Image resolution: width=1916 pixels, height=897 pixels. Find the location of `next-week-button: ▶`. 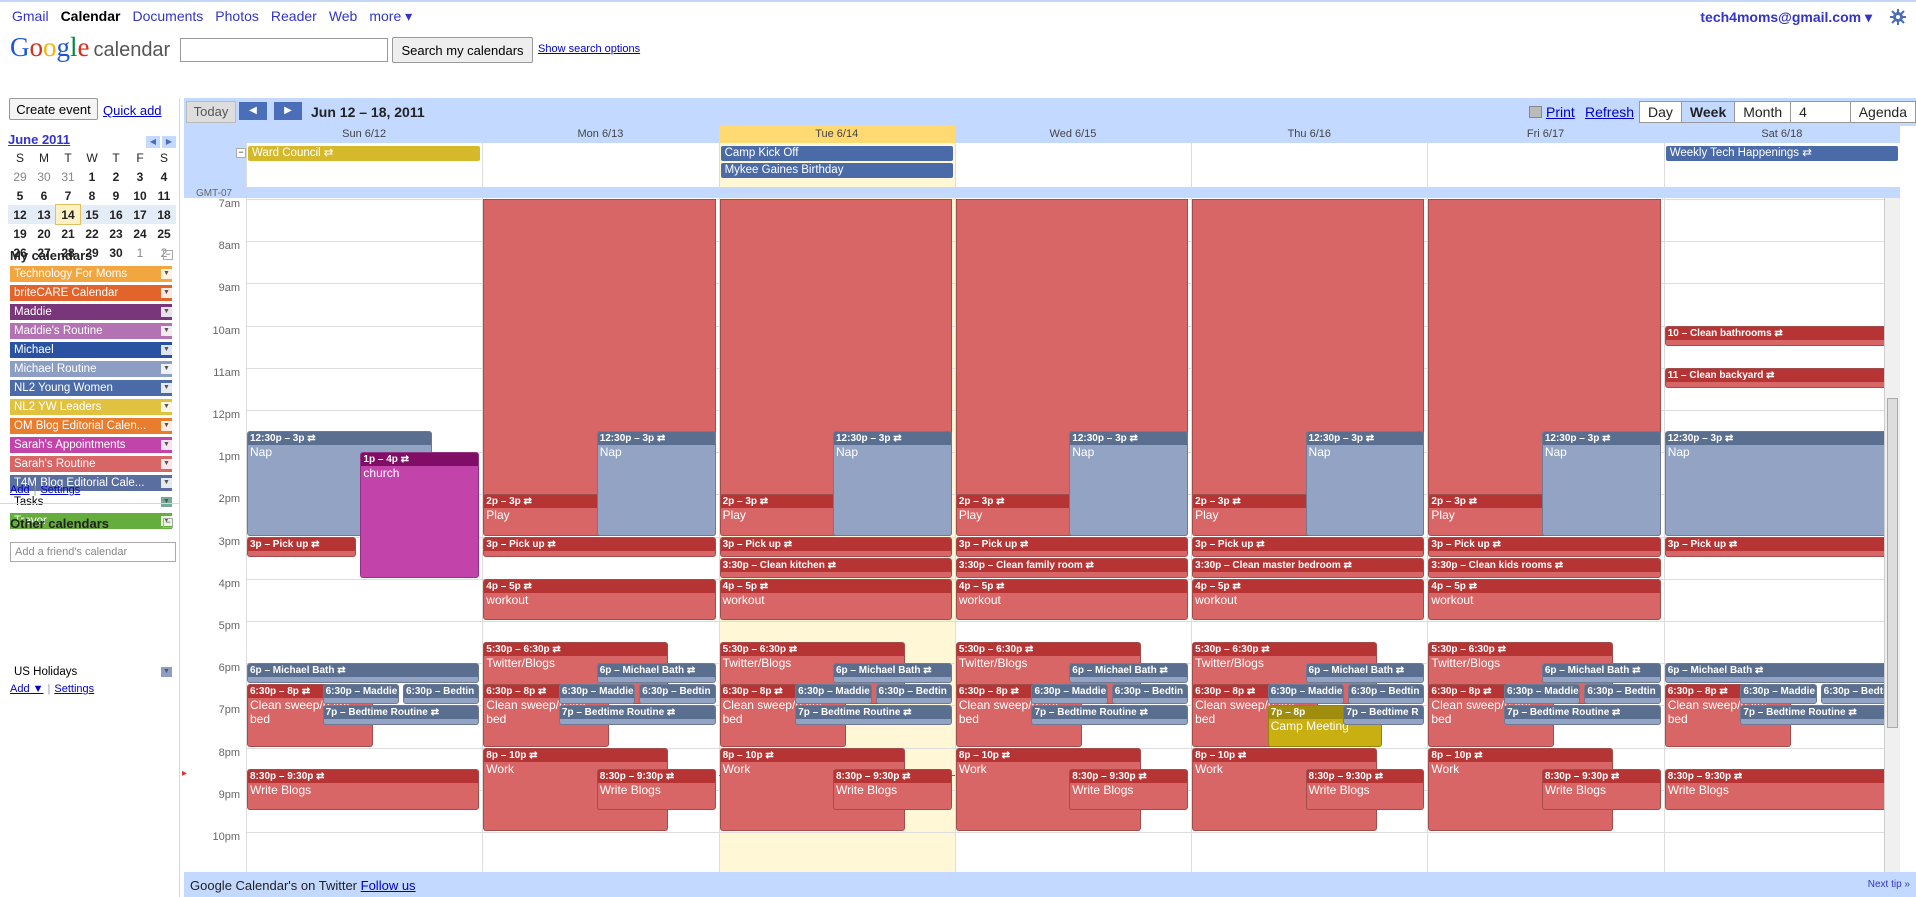

next-week-button: ▶ is located at coordinates (288, 111).